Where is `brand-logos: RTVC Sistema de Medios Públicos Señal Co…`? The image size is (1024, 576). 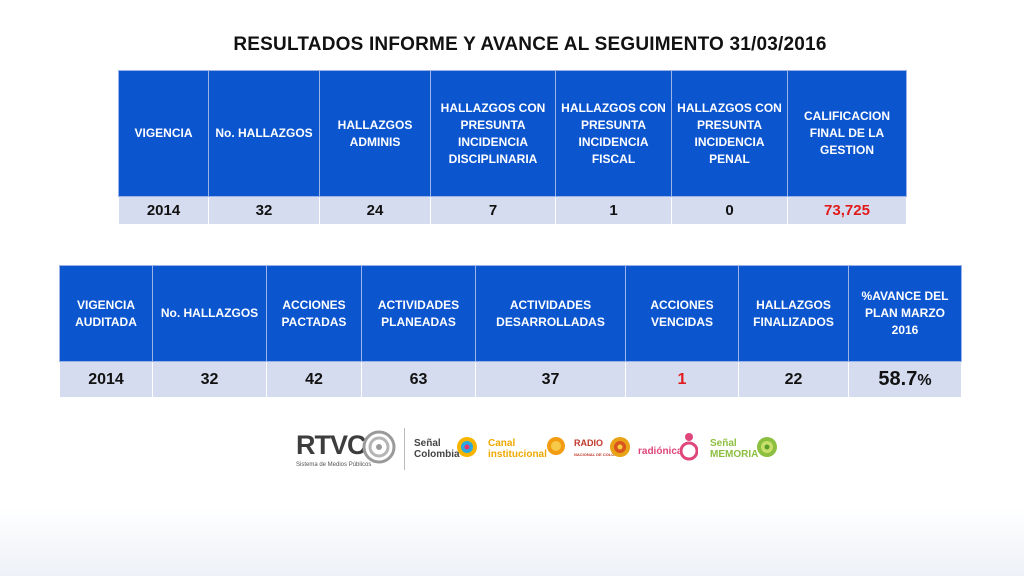
brand-logos: RTVC Sistema de Medios Públicos Señal Co… is located at coordinates (539, 449).